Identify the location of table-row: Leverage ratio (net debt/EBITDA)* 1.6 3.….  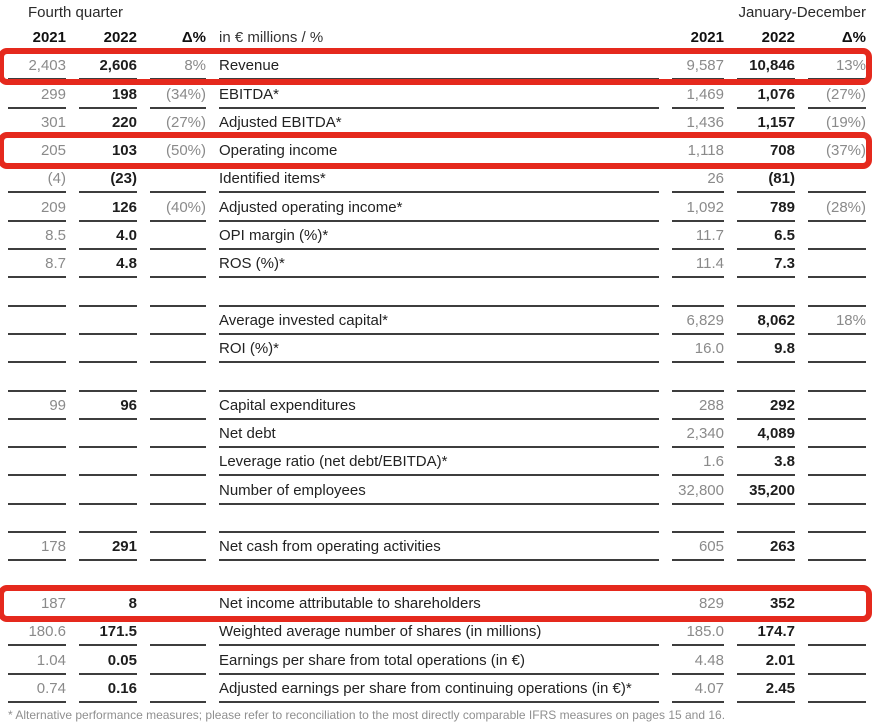
(437, 462).